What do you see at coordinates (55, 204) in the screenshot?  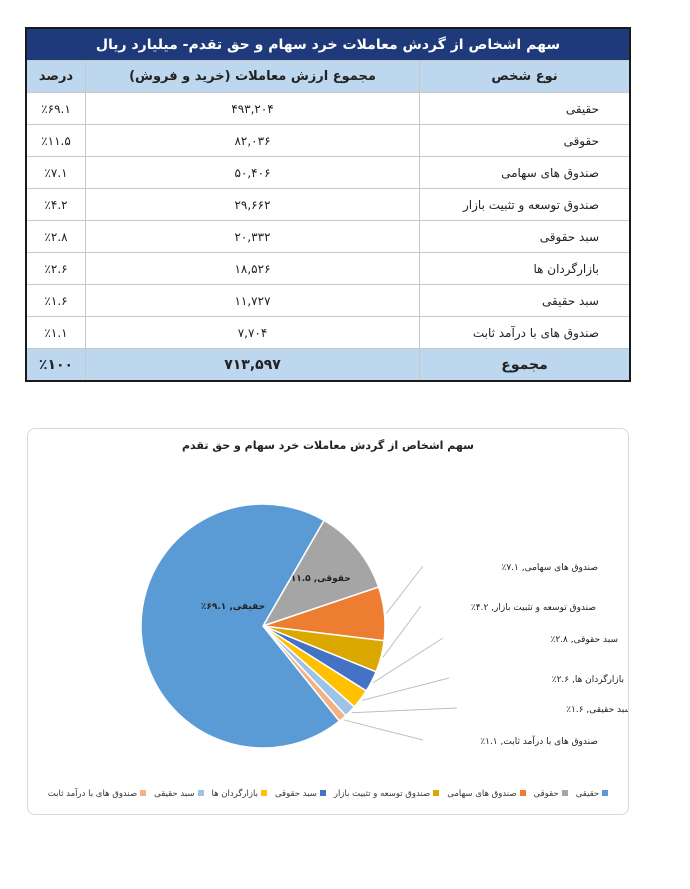 I see `percent-cell: ٪۴.۲` at bounding box center [55, 204].